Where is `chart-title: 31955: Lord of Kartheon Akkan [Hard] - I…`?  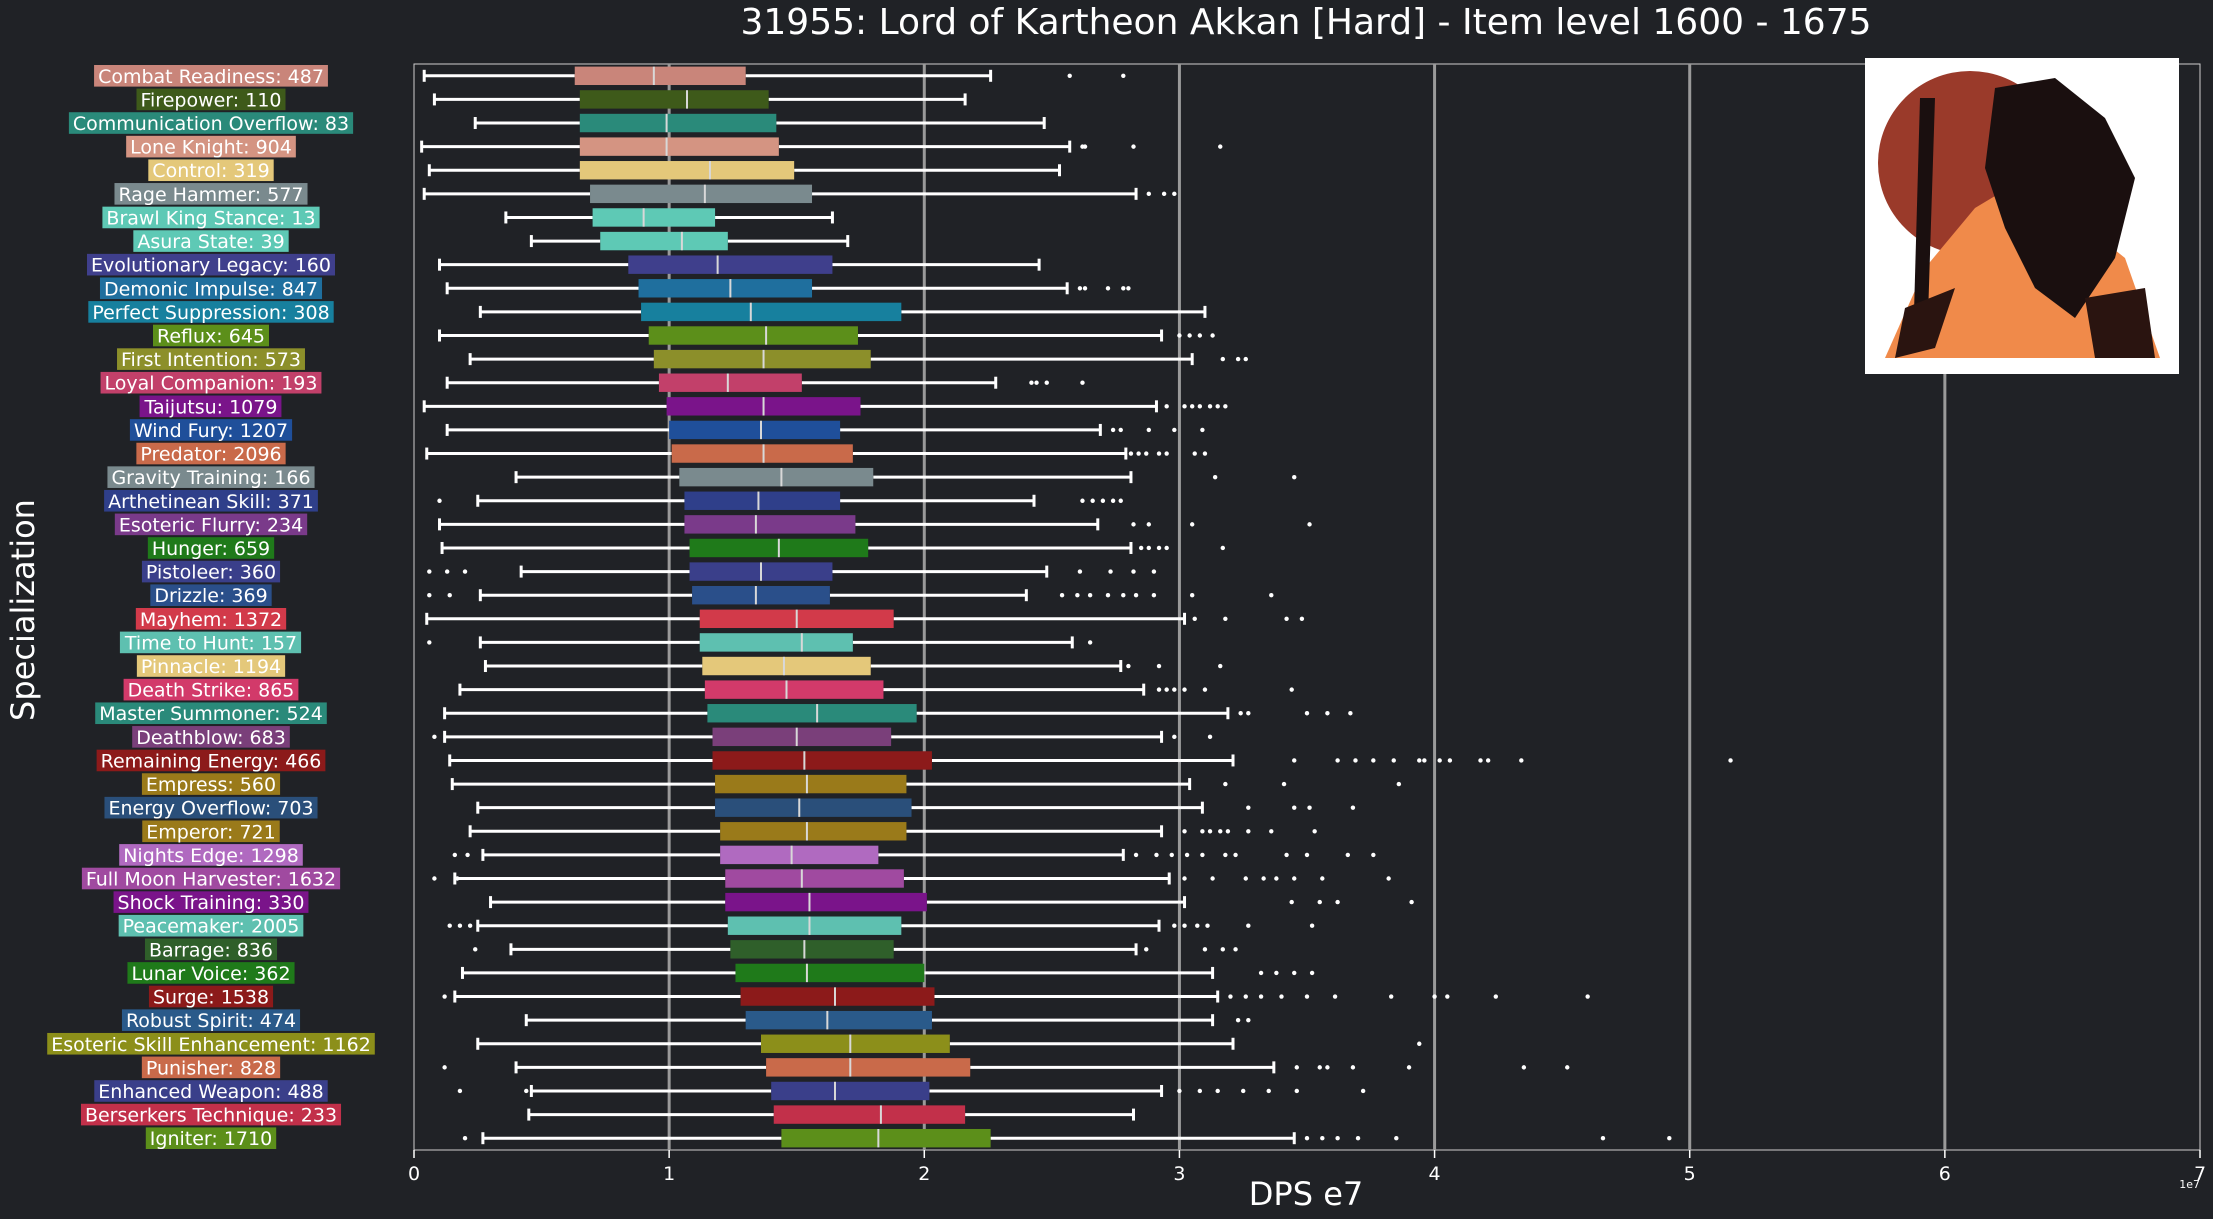
chart-title: 31955: Lord of Kartheon Akkan [Hard] - I… is located at coordinates (1305, 22).